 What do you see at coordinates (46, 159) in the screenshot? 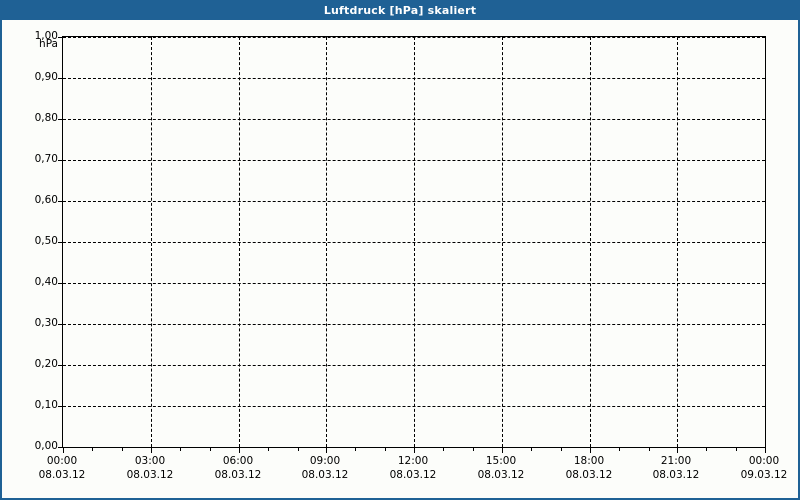
I see `y-axis-tick-label: 0,70` at bounding box center [46, 159].